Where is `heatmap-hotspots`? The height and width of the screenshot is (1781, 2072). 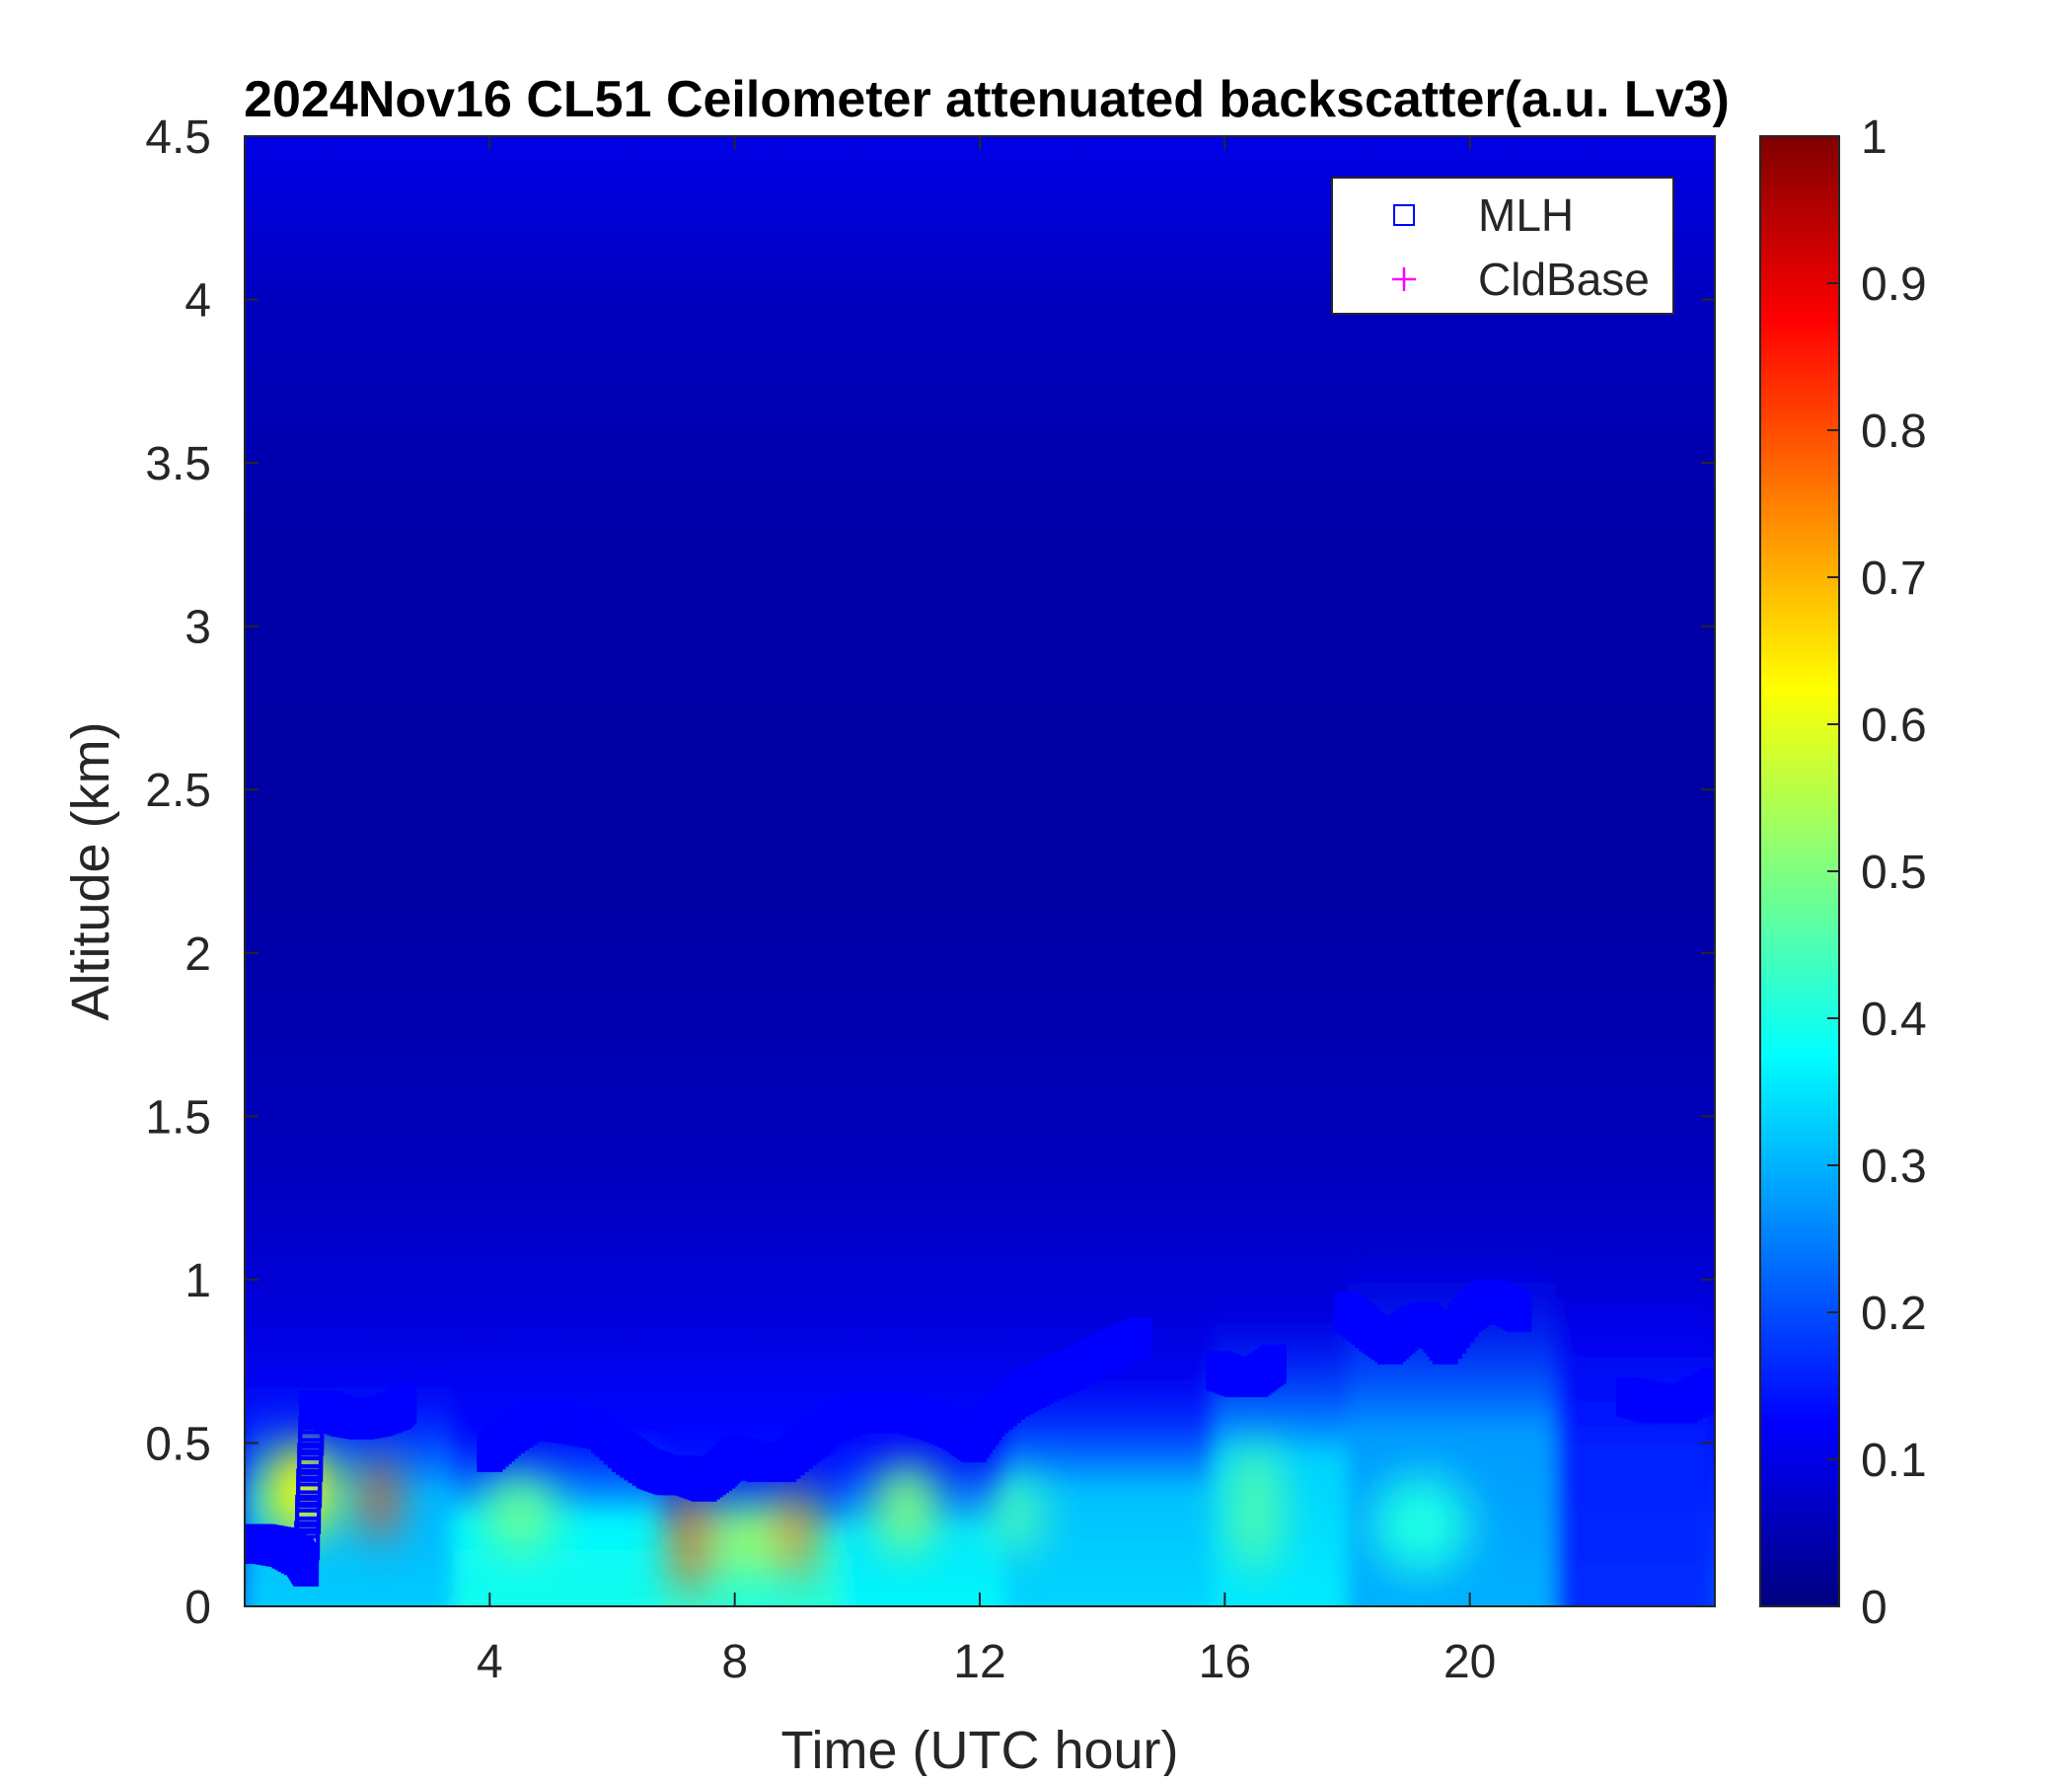
heatmap-hotspots is located at coordinates (868, 1518).